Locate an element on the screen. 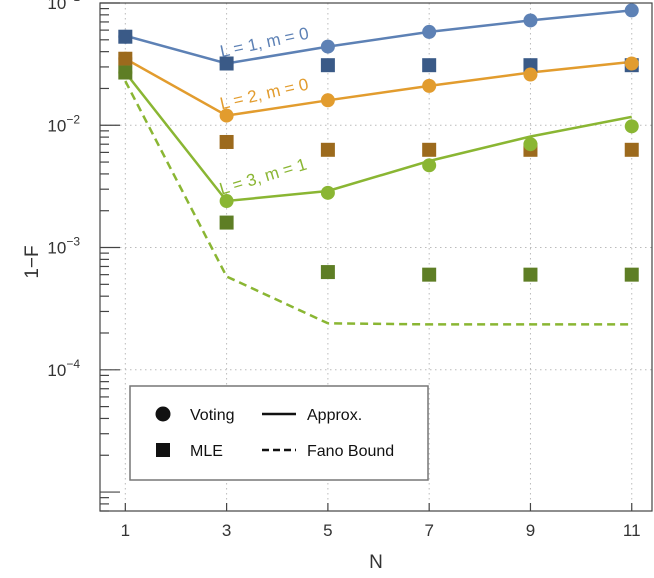 The image size is (654, 578). legend-mle-marker is located at coordinates (163, 450).